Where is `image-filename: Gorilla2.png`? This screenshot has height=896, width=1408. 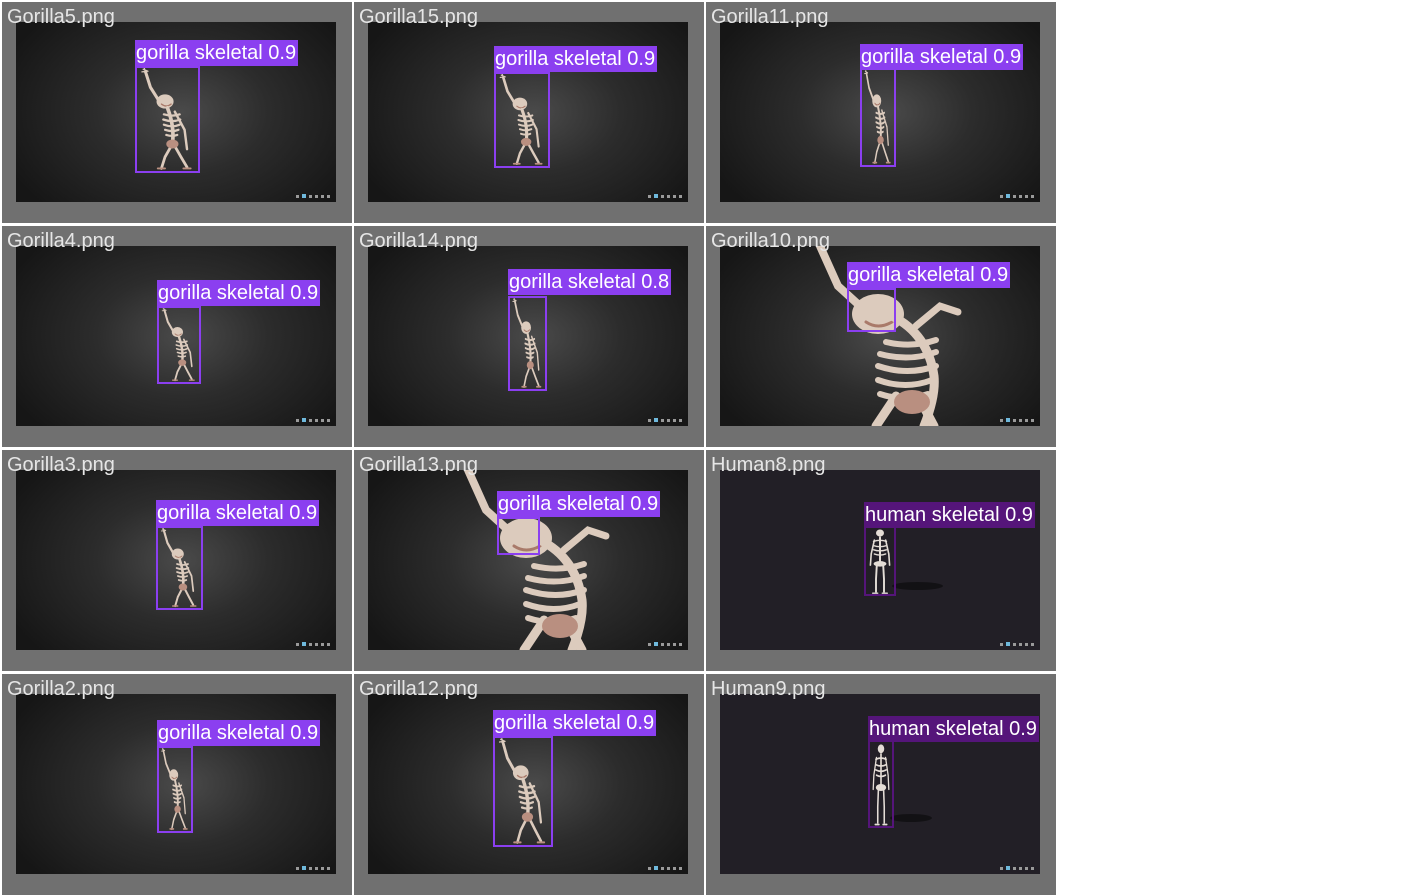
image-filename: Gorilla2.png is located at coordinates (61, 689).